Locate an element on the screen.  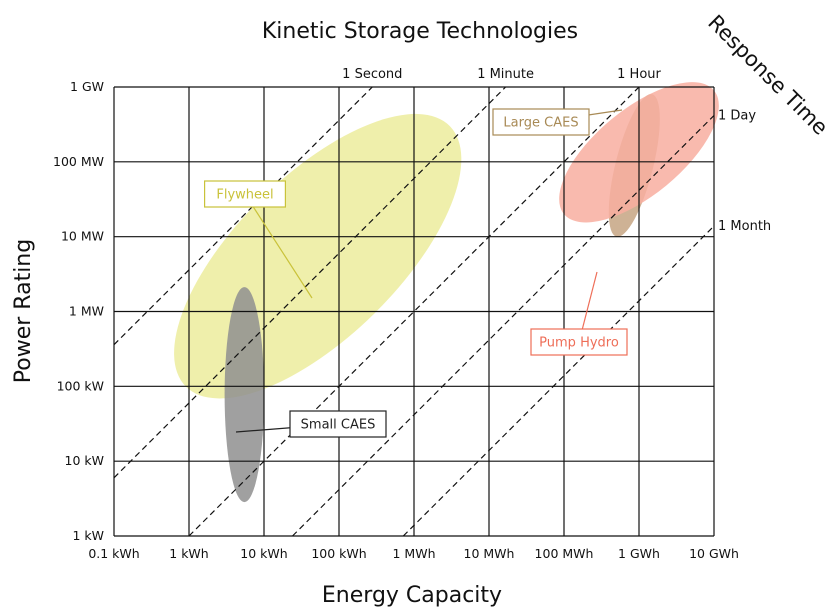
x-tick-label: 100 MWh is located at coordinates (564, 553).